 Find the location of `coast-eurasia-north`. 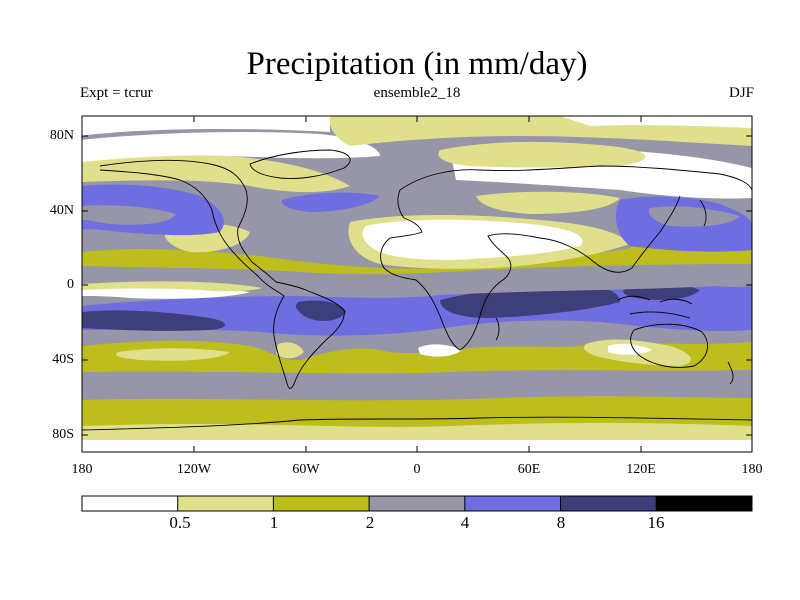

coast-eurasia-north is located at coordinates (575, 178).